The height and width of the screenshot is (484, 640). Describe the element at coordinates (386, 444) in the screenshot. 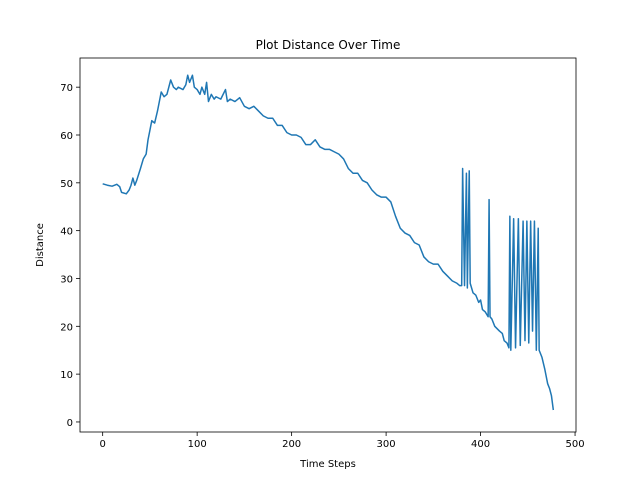

I see `x-tick-label: 300` at that location.